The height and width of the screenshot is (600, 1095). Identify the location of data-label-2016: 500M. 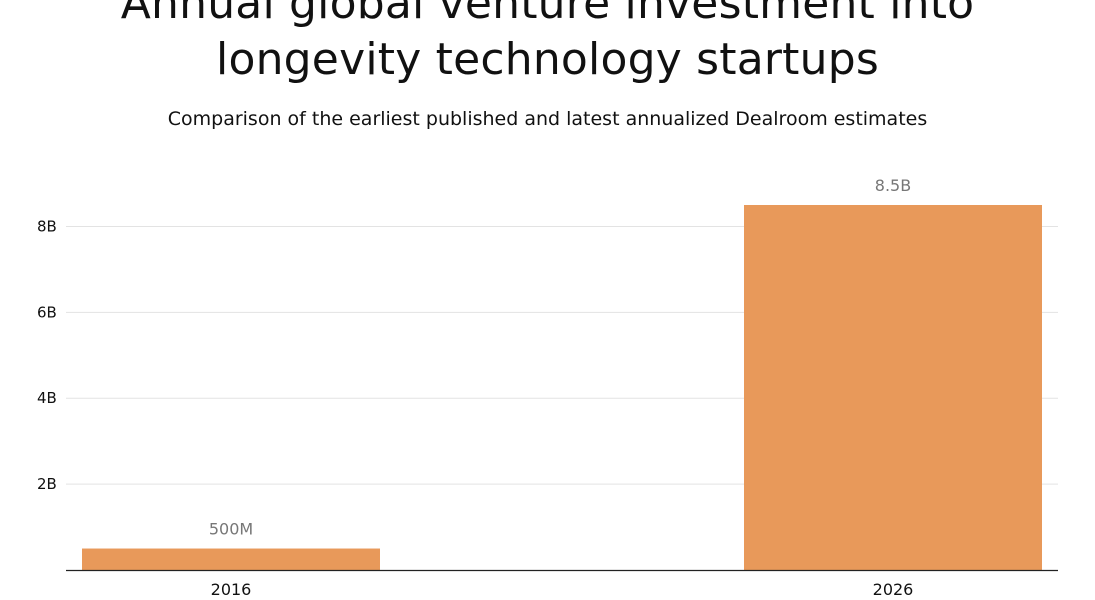
(231, 529).